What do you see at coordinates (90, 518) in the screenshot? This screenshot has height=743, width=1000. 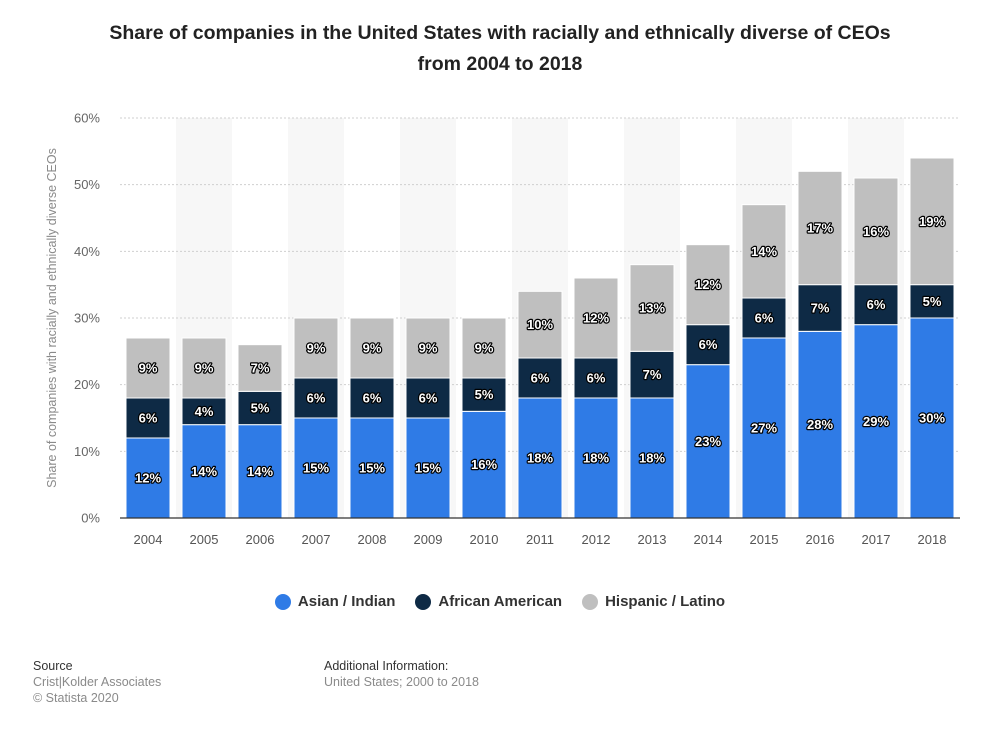 I see `y-tick-label: 0%` at bounding box center [90, 518].